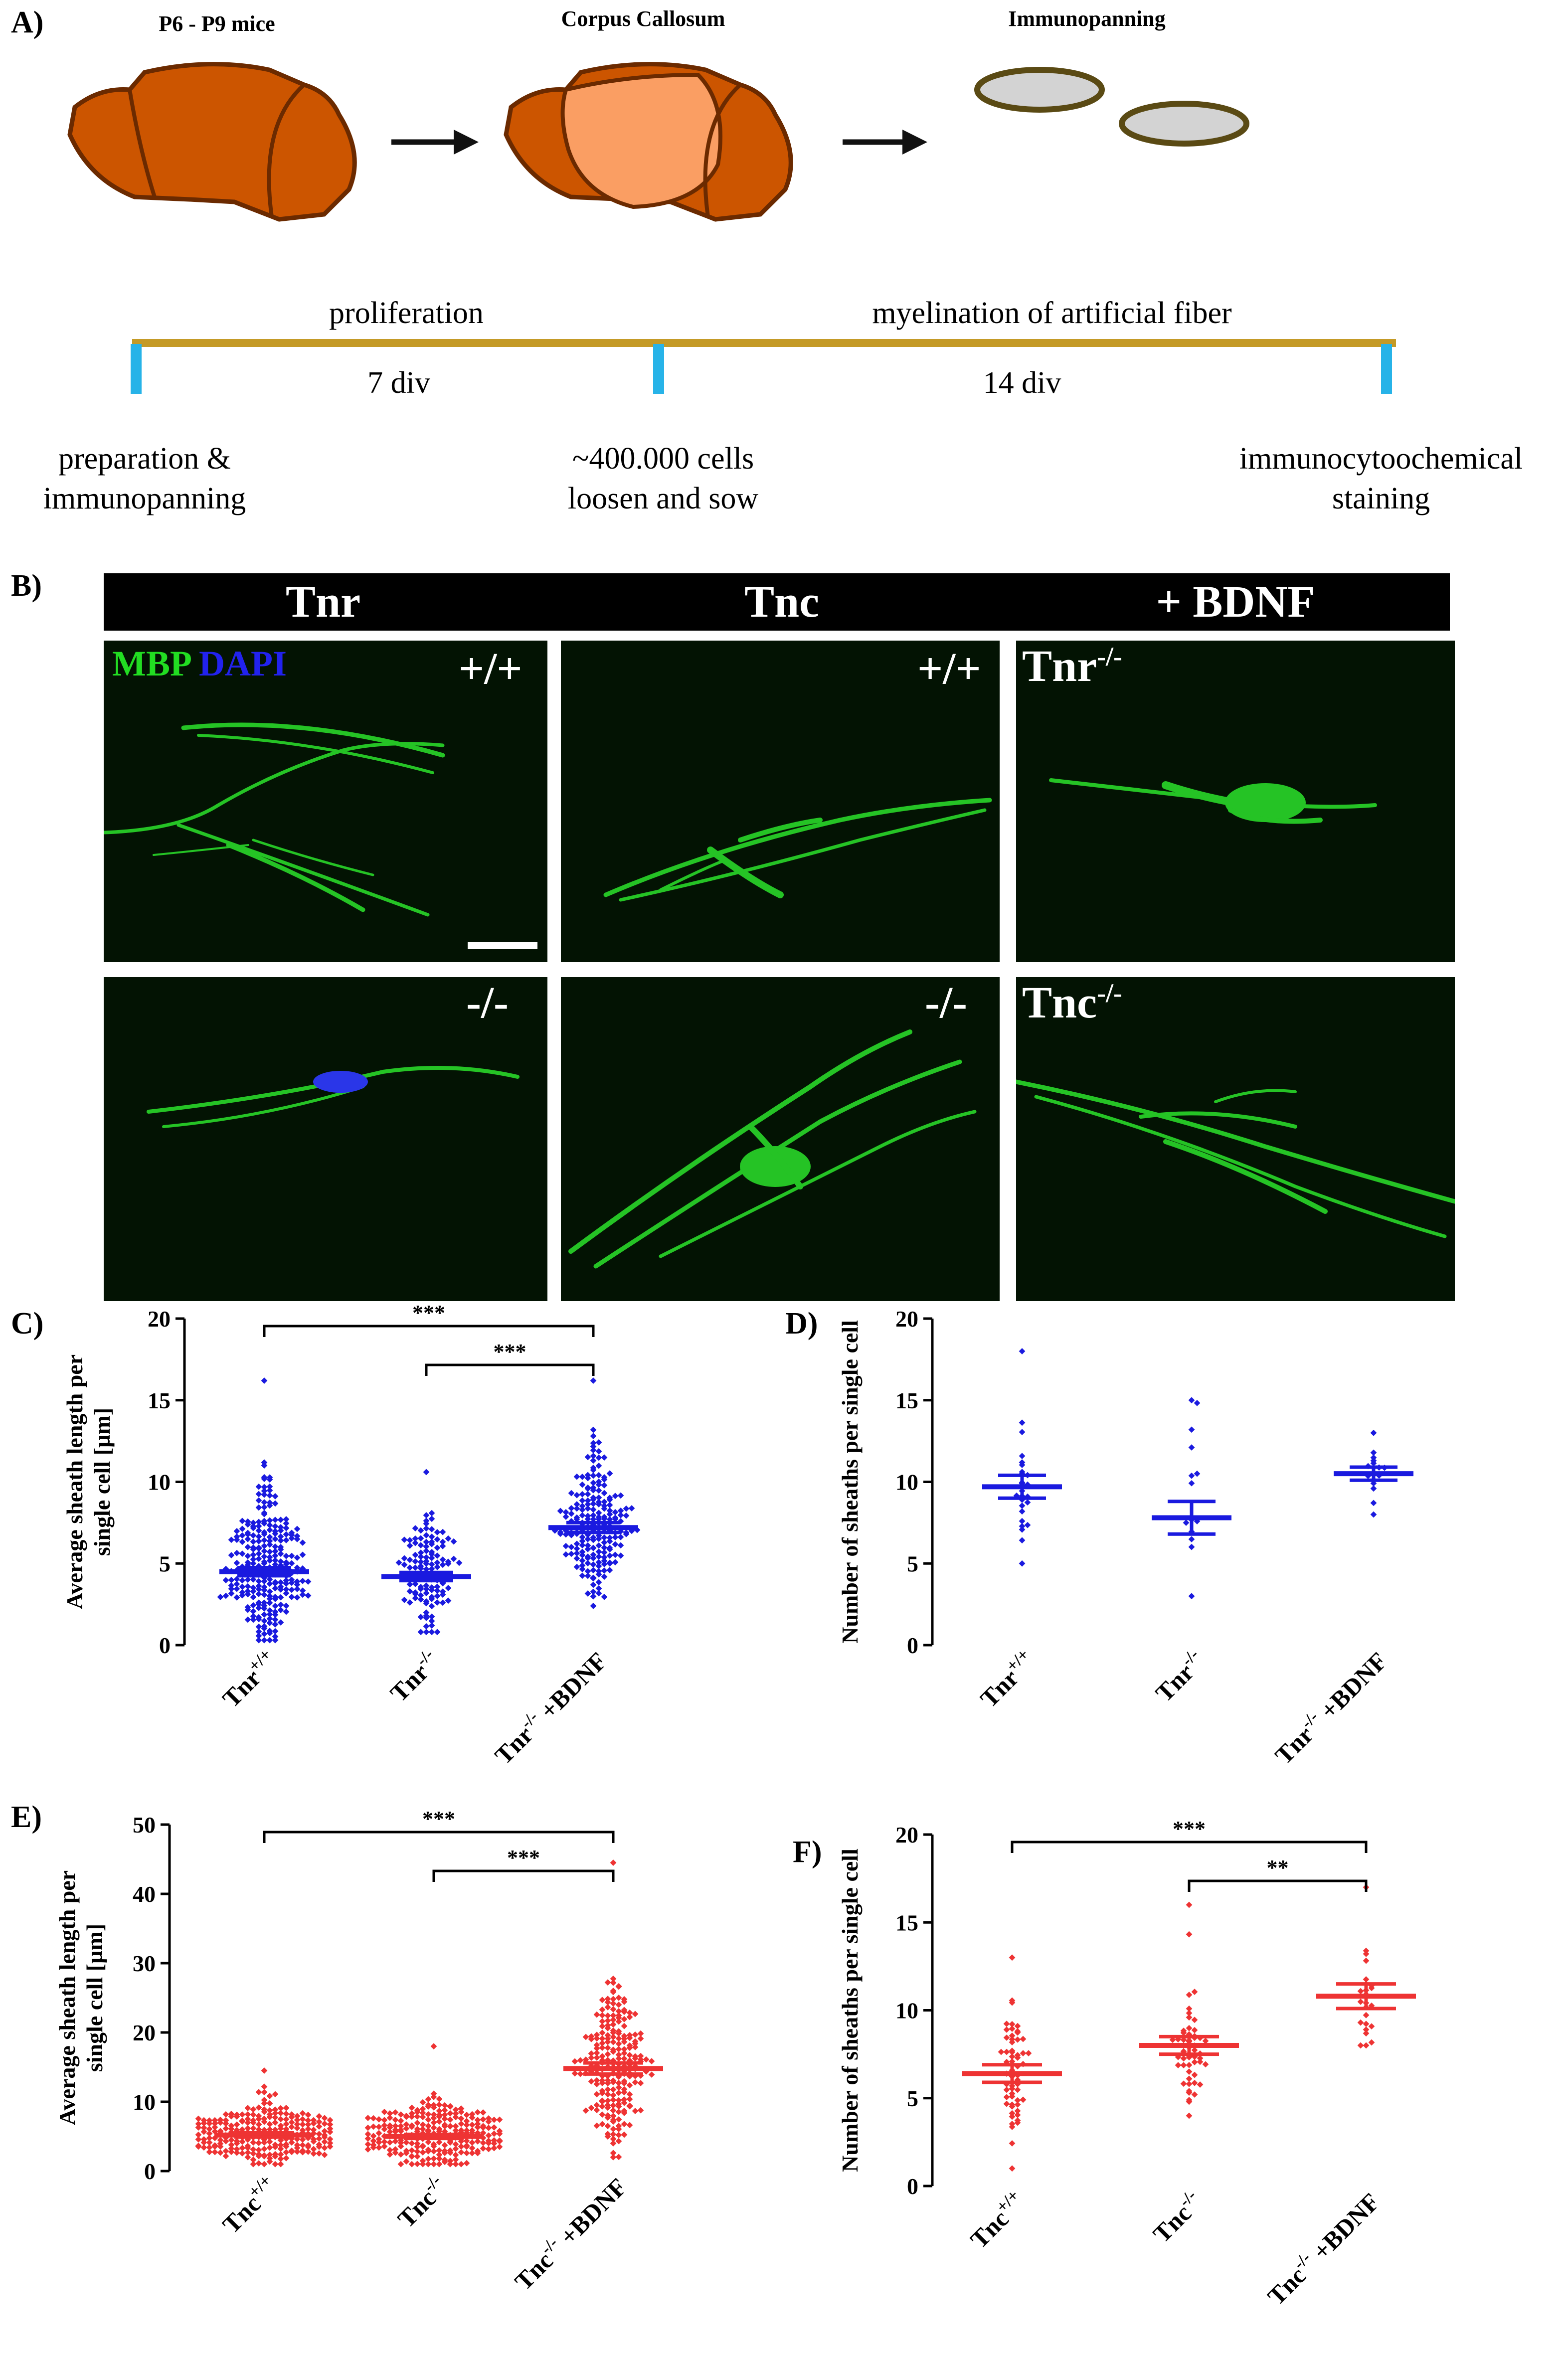 This screenshot has height=2358, width=1568. I want to click on y-tick-label: 50, so click(144, 1825).